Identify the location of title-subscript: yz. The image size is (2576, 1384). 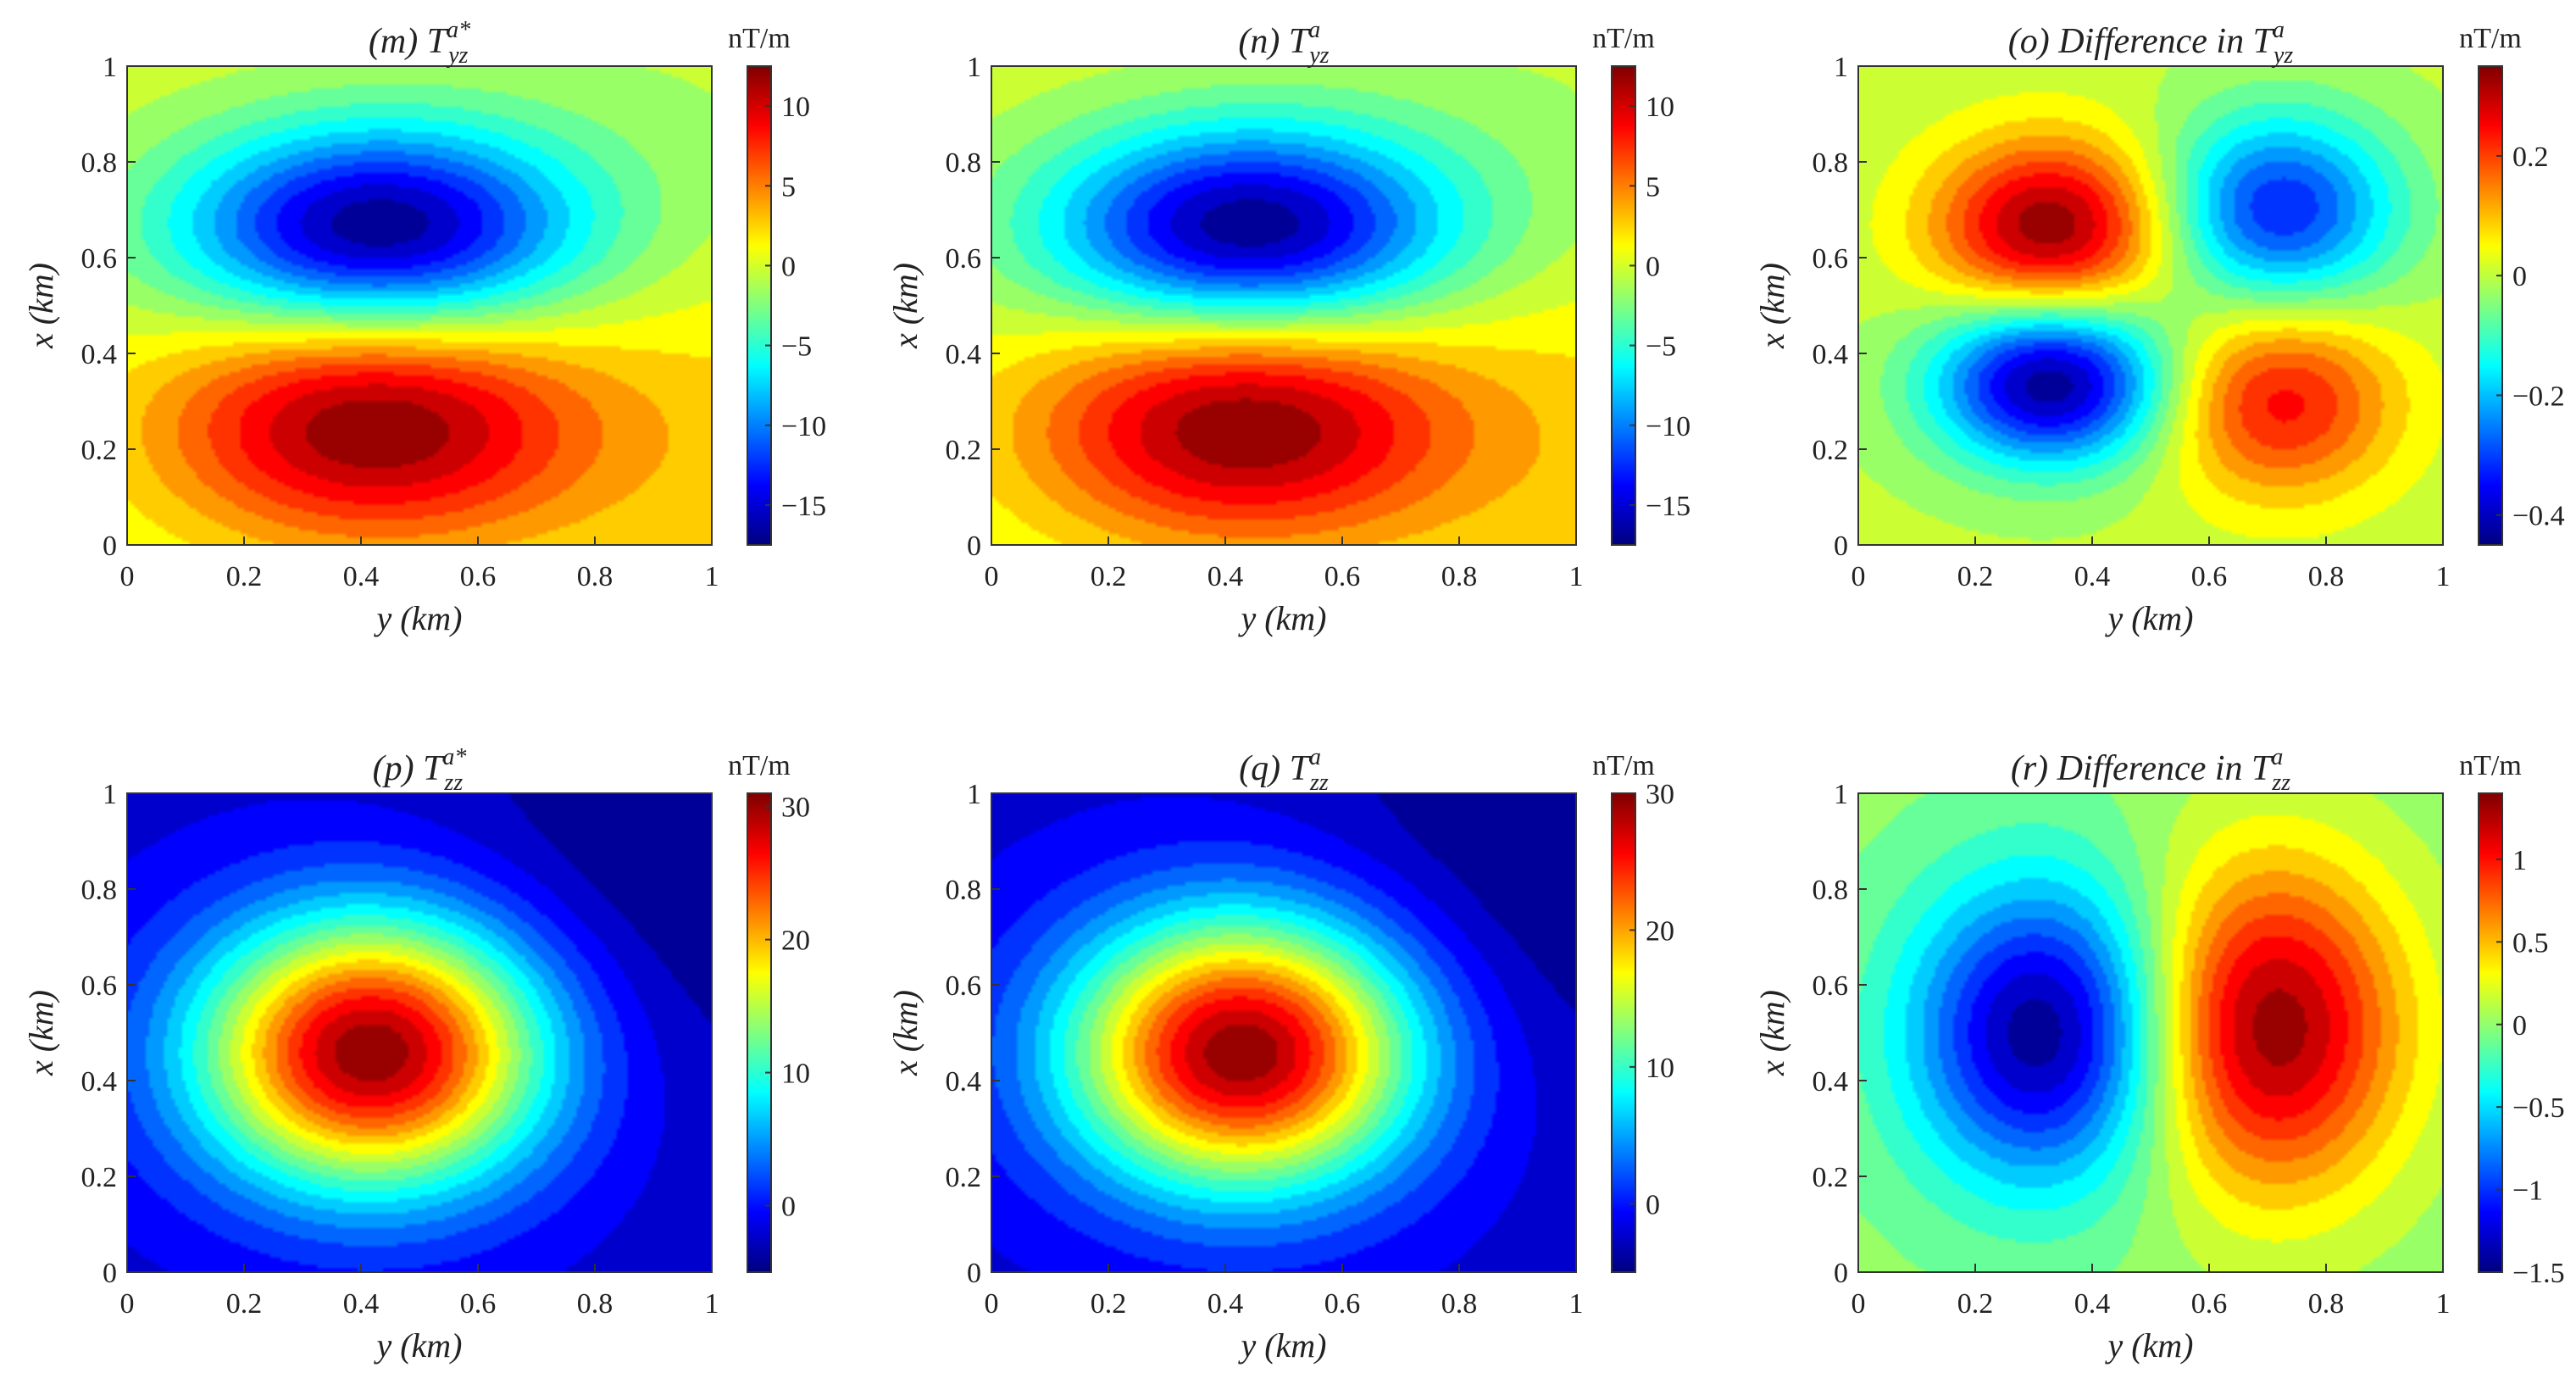
(1318, 55).